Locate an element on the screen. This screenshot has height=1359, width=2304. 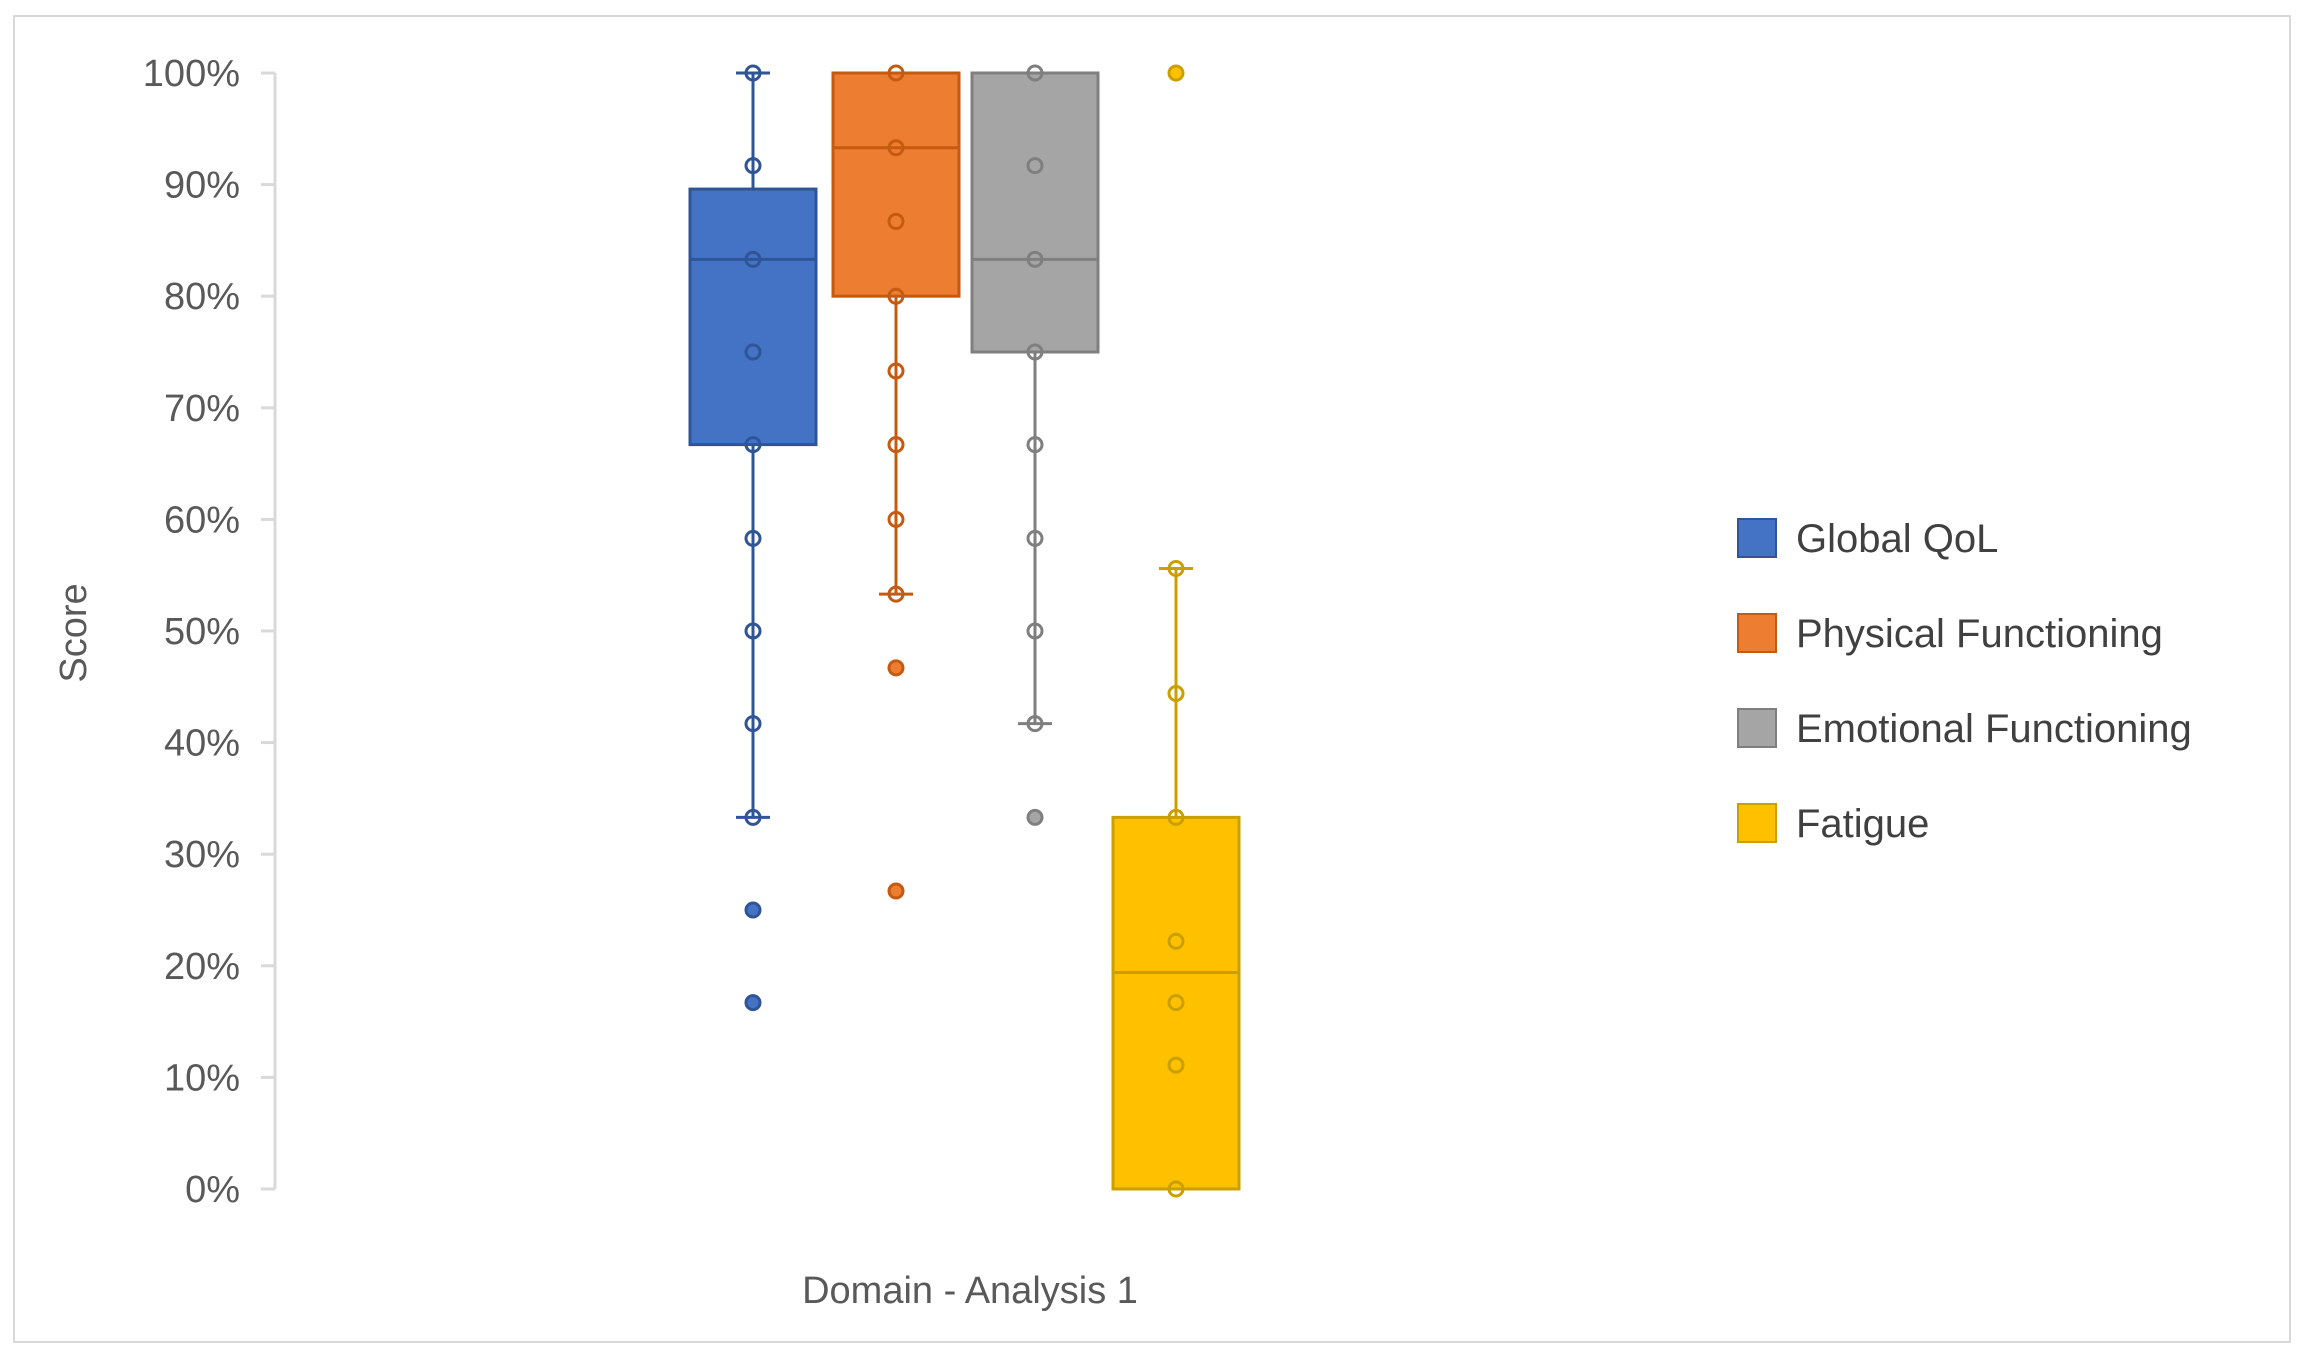
y-tick-label: 50% is located at coordinates (202, 632).